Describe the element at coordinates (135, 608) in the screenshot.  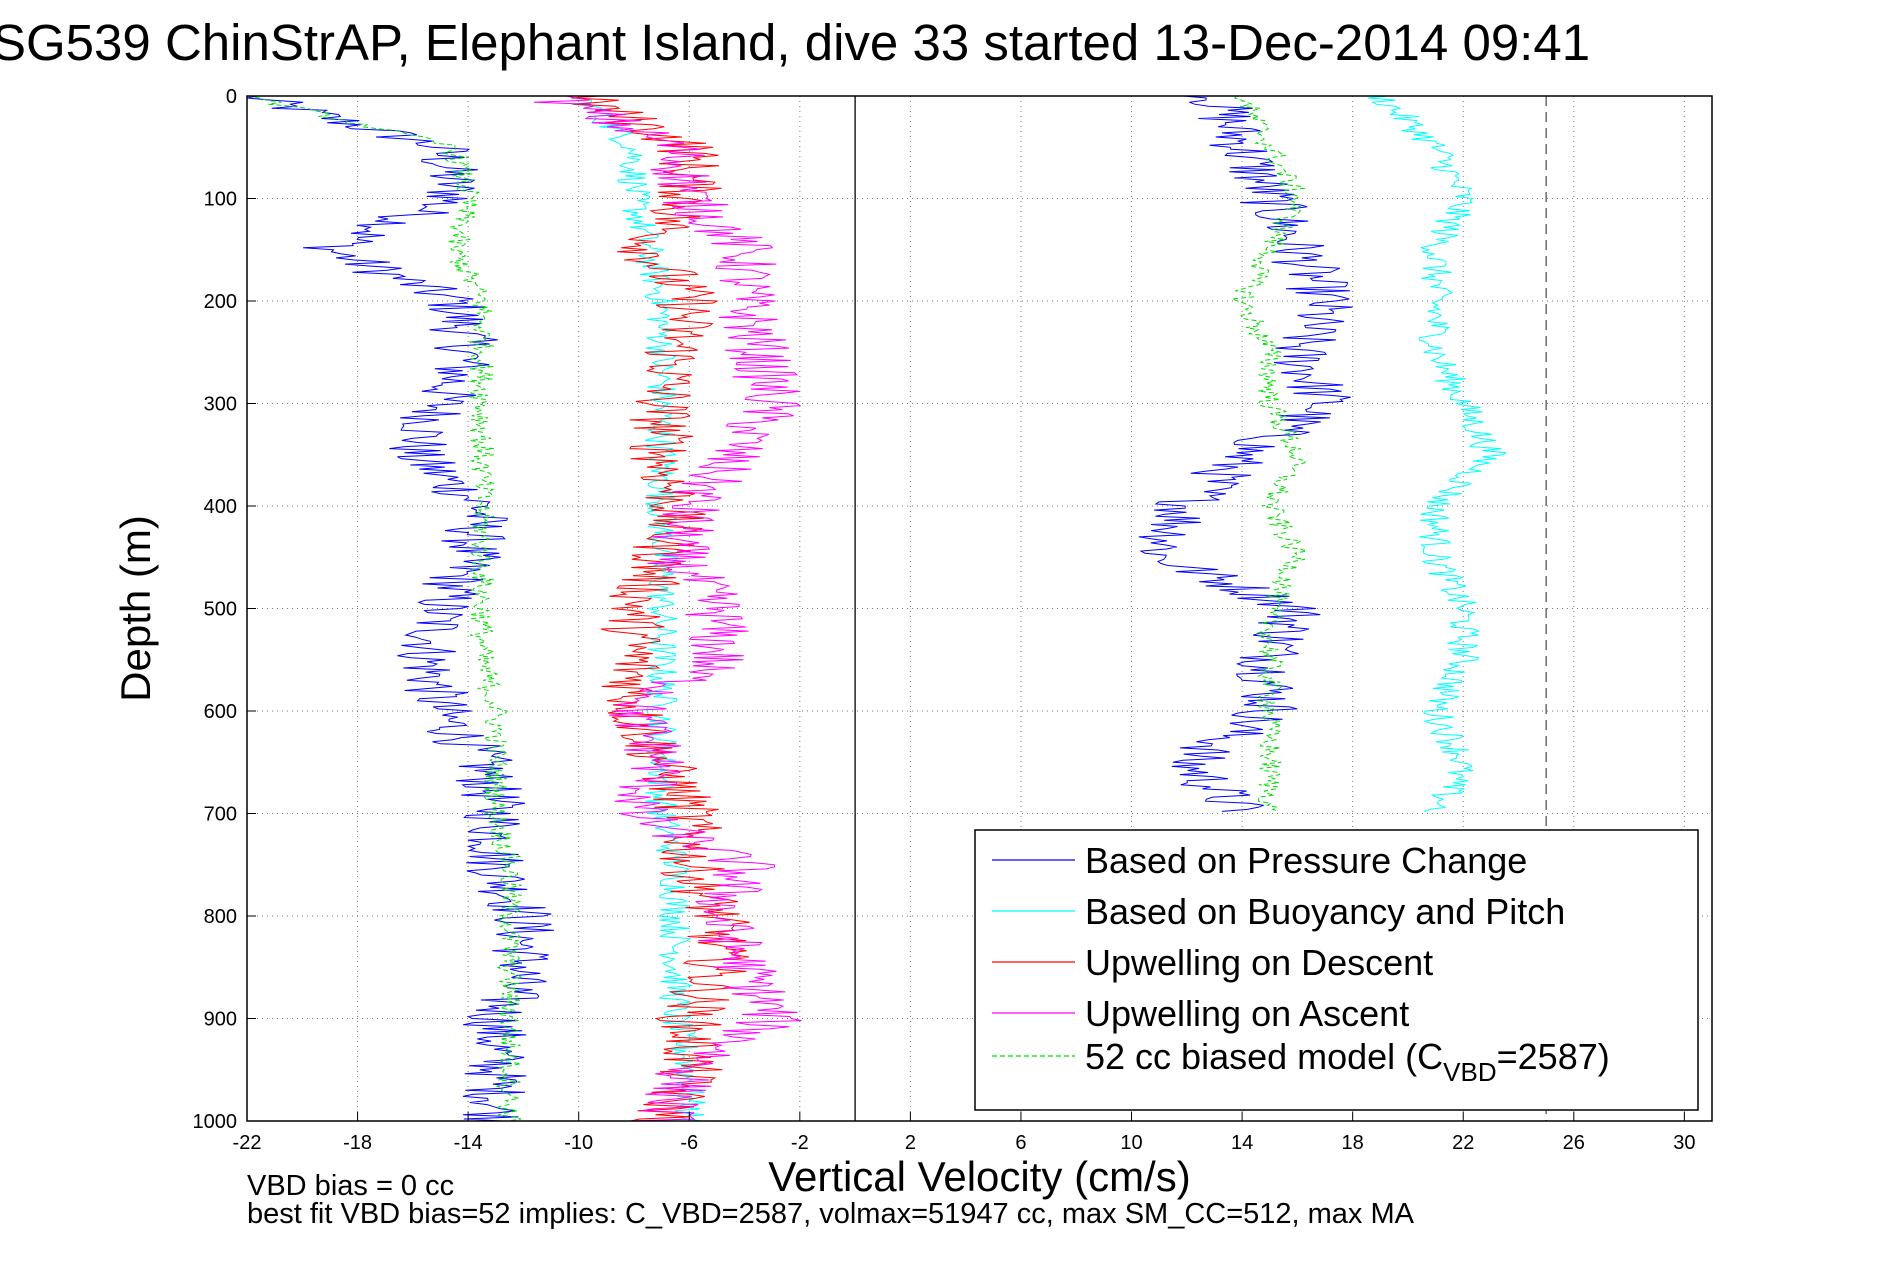
I see `y-axis-label: Depth (m)` at that location.